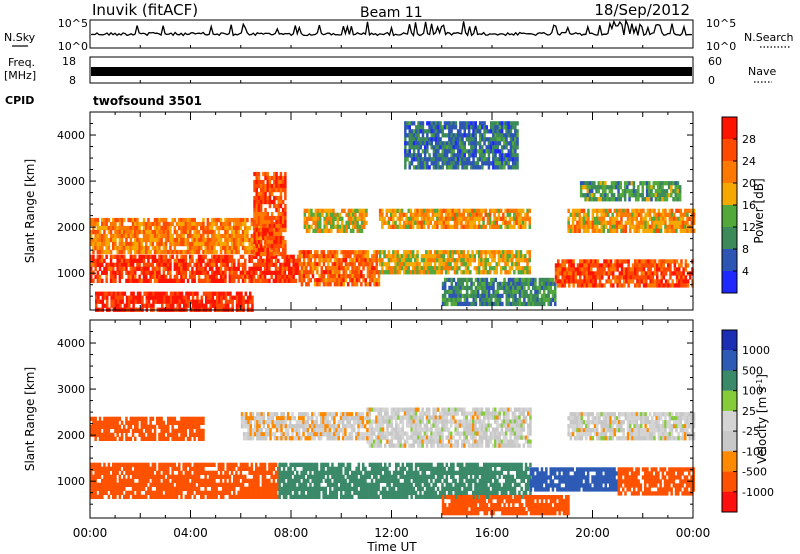 Image resolution: width=800 pixels, height=554 pixels. Describe the element at coordinates (721, 23) in the screenshot. I see `noise-right-tick-top: 10^5` at that location.